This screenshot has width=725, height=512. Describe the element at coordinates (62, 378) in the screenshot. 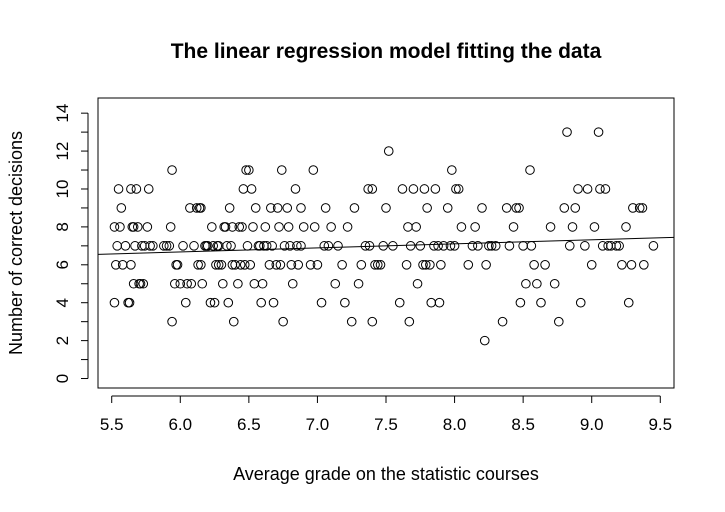

I see `y-tick-label: 0` at that location.